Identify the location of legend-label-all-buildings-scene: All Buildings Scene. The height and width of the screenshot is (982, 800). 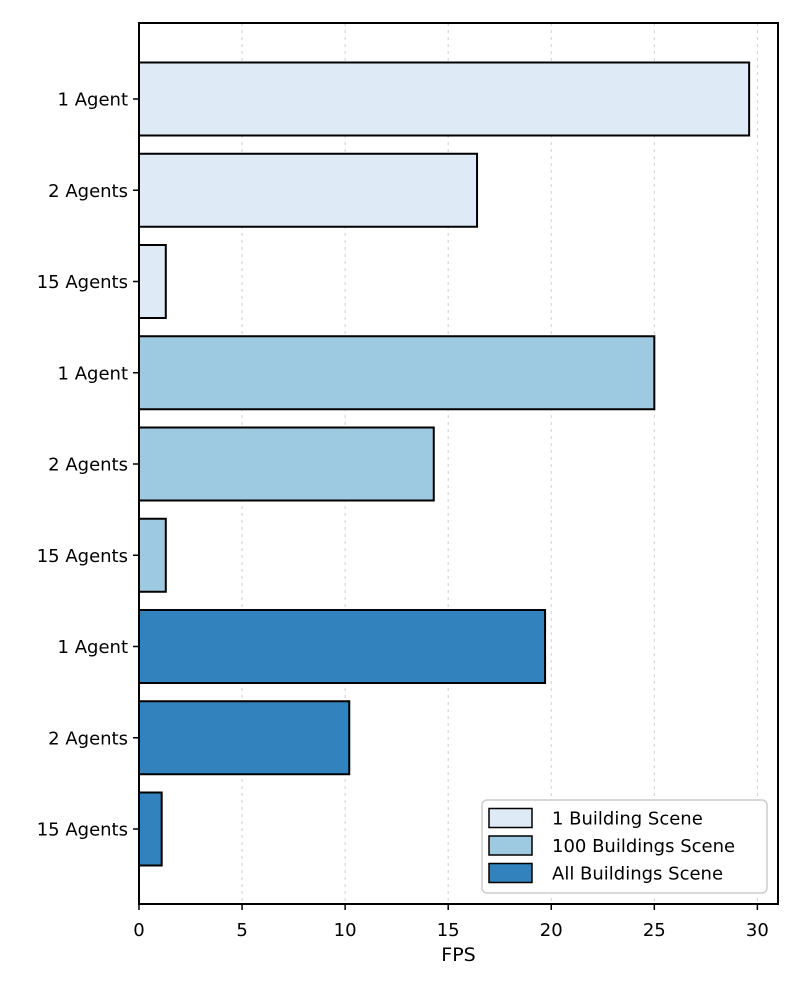
(637, 874).